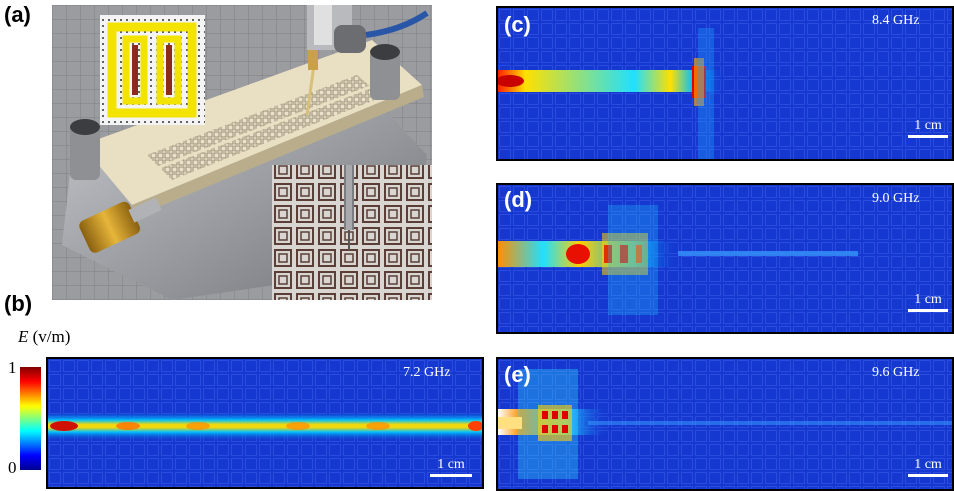  I want to click on panel-e-scale-label: 1 cm, so click(928, 464).